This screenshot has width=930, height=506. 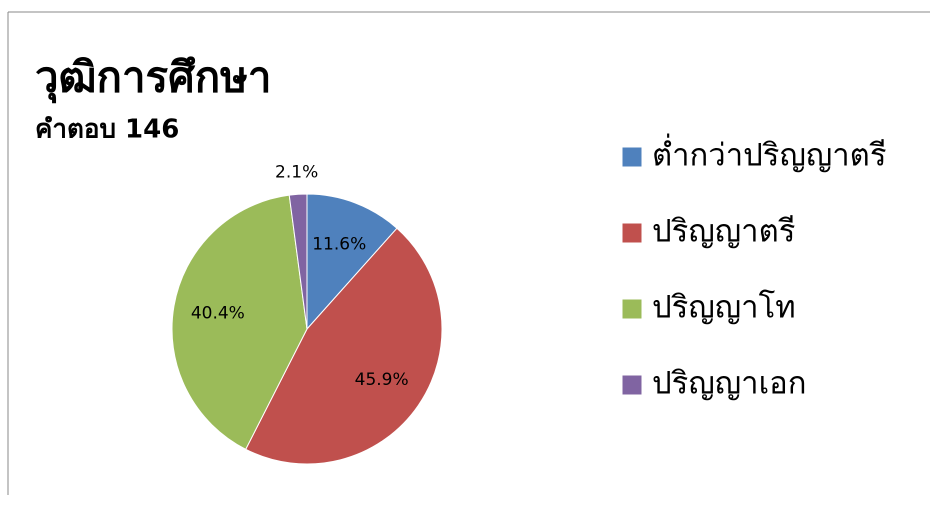 I want to click on legend-label: ปริญญาเอก, so click(x=729, y=384).